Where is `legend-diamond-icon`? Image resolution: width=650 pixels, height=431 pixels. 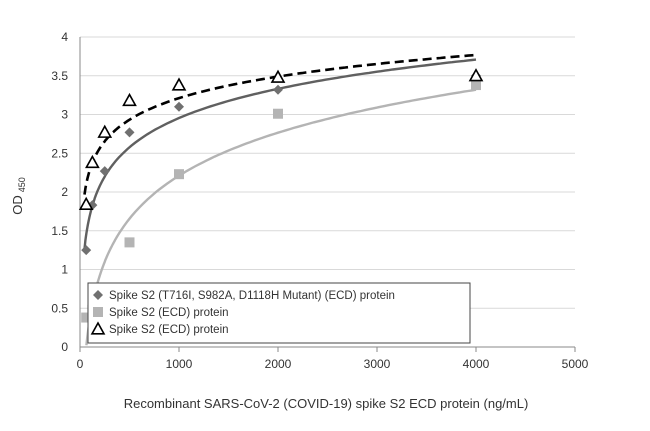 legend-diamond-icon is located at coordinates (98, 295).